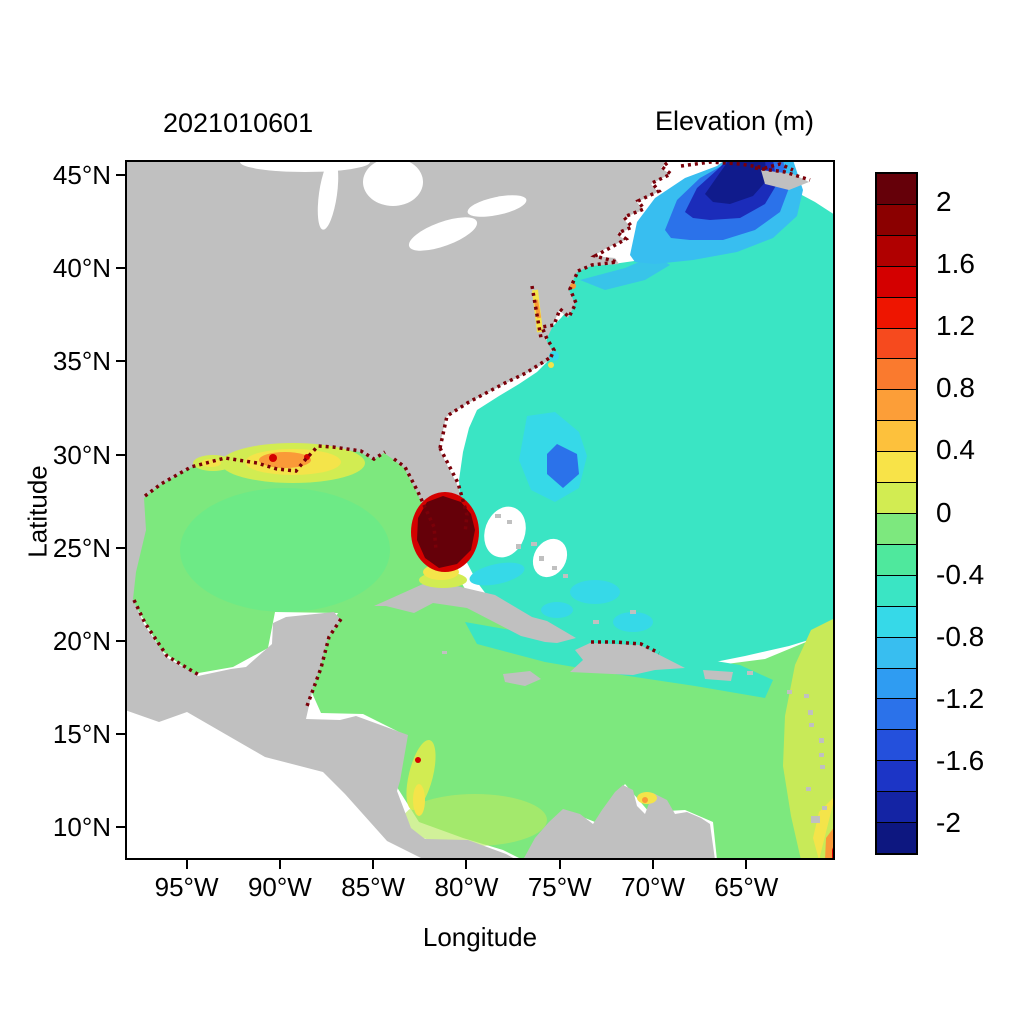 This screenshot has height=1024, width=1024. What do you see at coordinates (960, 636) in the screenshot?
I see `colorbar-tick-label: -0.8` at bounding box center [960, 636].